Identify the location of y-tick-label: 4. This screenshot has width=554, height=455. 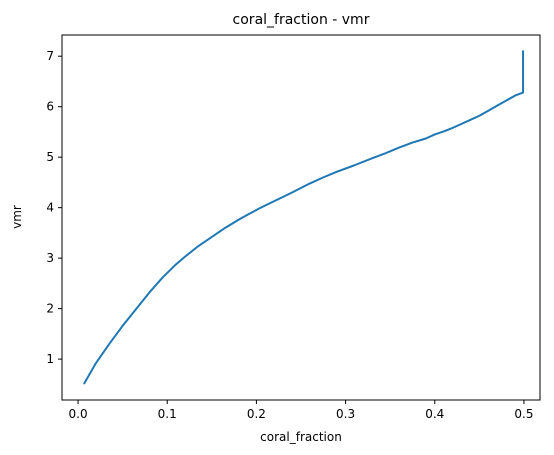
(50, 208).